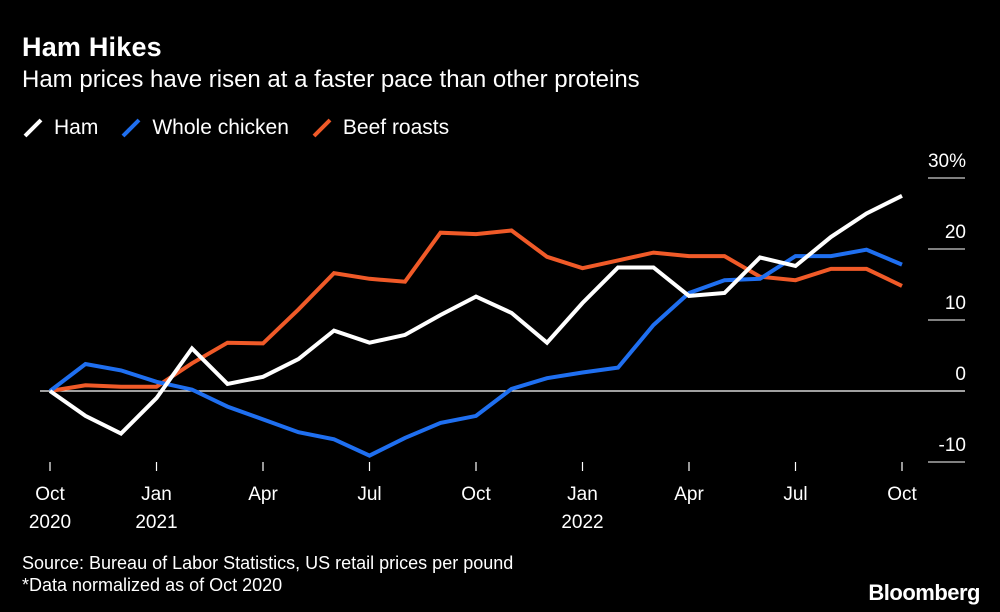 The image size is (1000, 612). Describe the element at coordinates (924, 592) in the screenshot. I see `bloomberg-logo: Bloomberg` at that location.